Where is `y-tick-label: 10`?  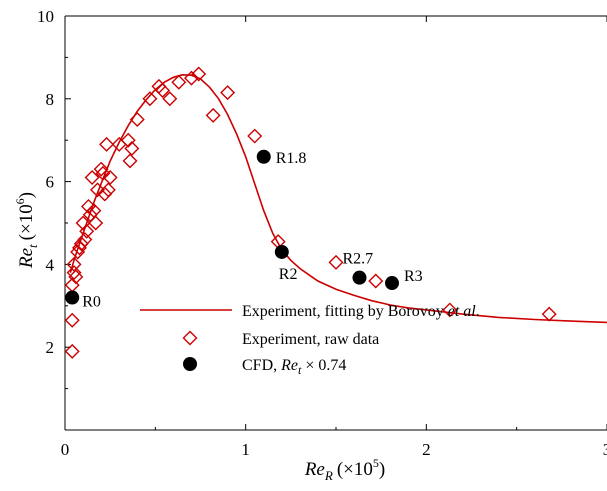
y-tick-label: 10 is located at coordinates (45, 16).